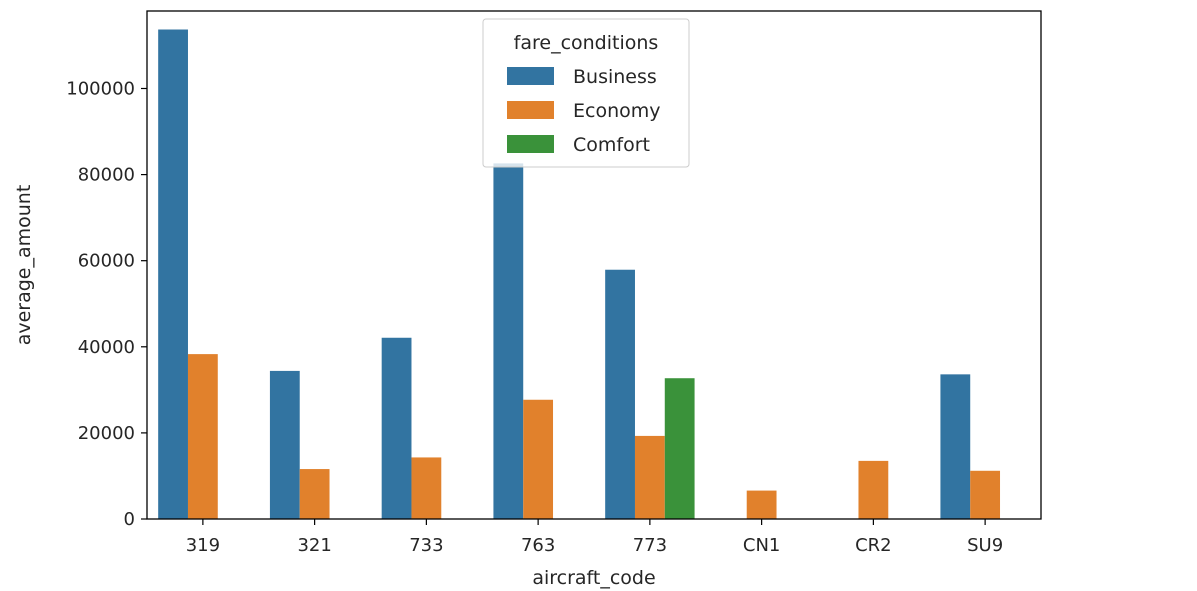 The image size is (1197, 591). I want to click on y-tick-label: 20000, so click(106, 433).